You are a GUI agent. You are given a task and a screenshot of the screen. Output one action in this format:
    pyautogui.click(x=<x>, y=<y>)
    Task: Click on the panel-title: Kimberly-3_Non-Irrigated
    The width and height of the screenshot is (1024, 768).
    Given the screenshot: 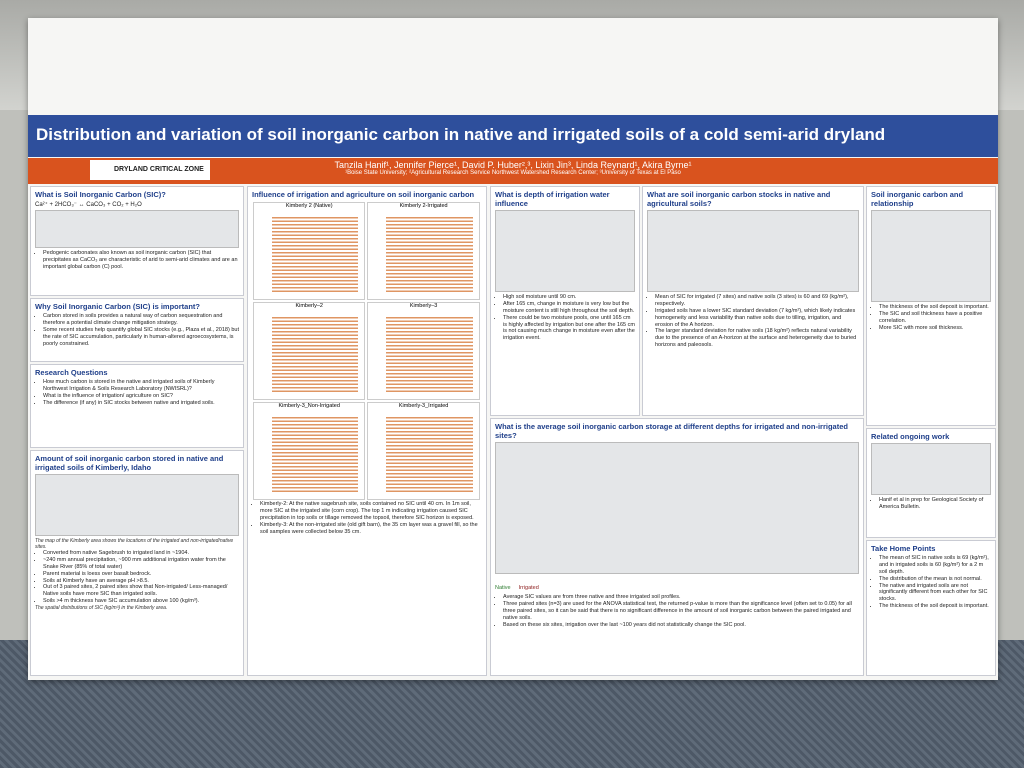 What is the action you would take?
    pyautogui.click(x=309, y=406)
    